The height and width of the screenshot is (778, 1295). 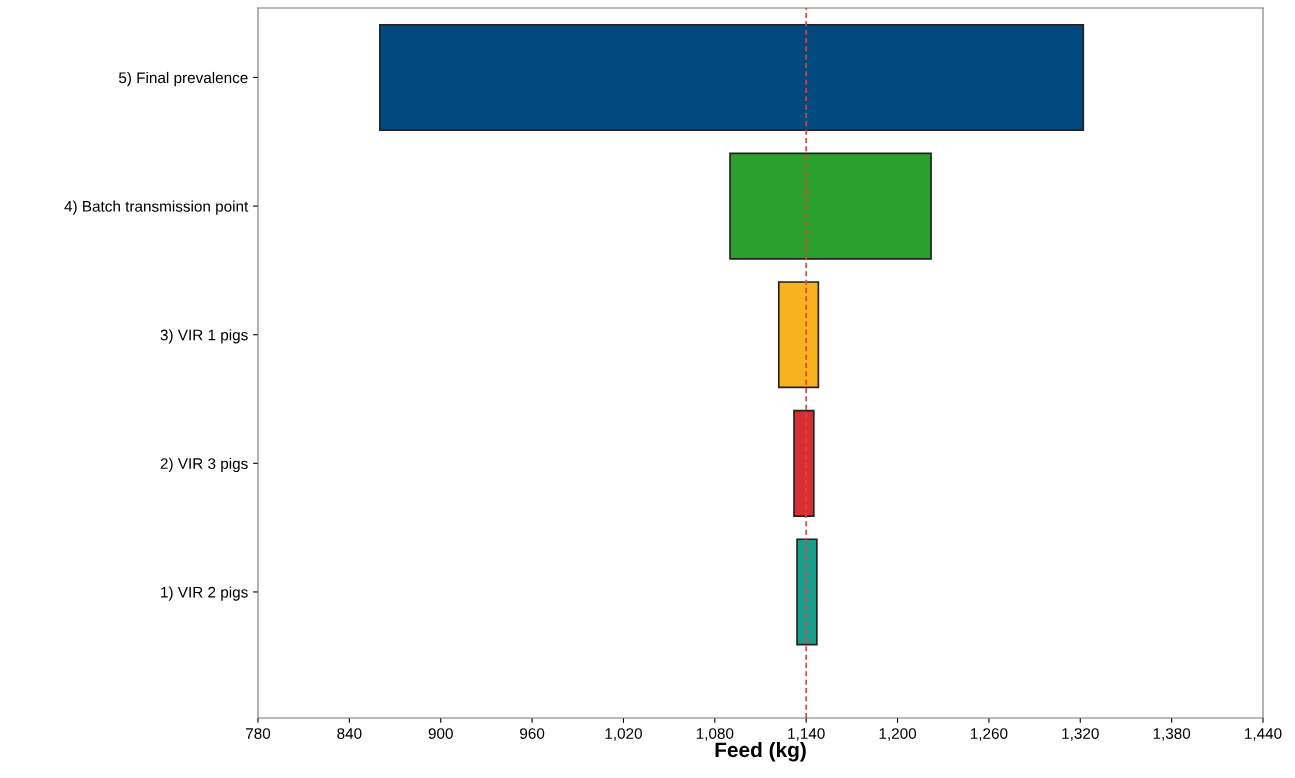 What do you see at coordinates (349, 733) in the screenshot?
I see `x-tick-label: 840` at bounding box center [349, 733].